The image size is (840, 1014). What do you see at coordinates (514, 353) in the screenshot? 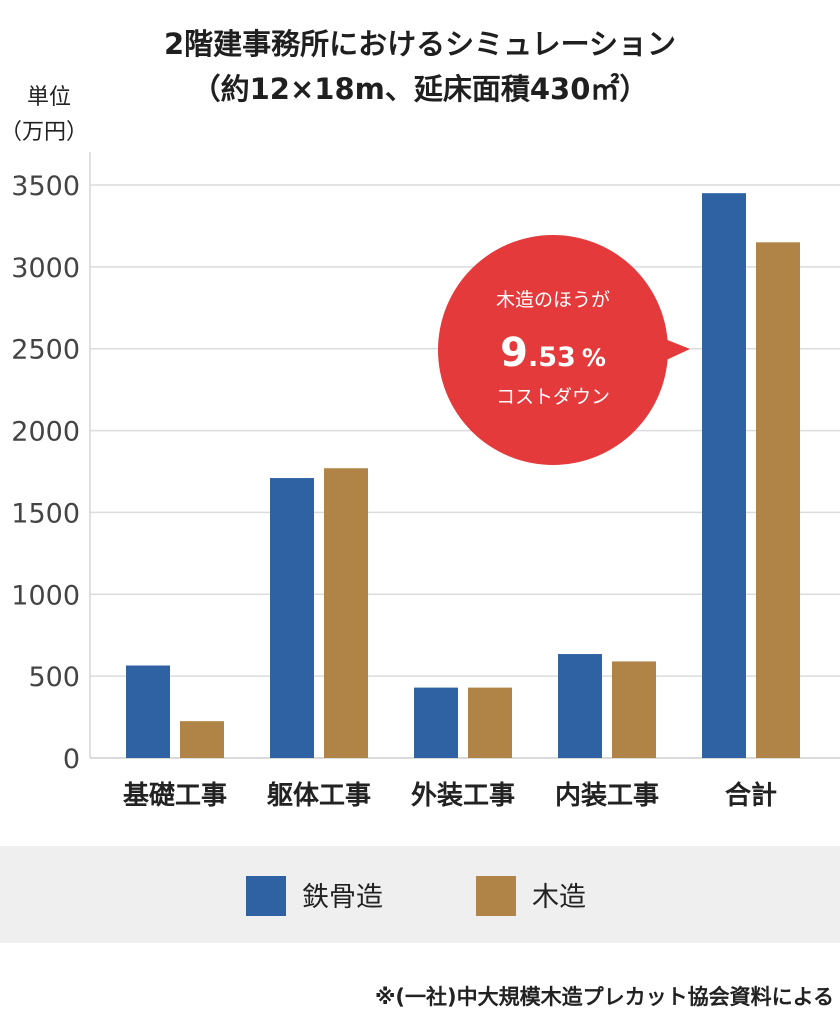
I see `callout-value-int: 9` at bounding box center [514, 353].